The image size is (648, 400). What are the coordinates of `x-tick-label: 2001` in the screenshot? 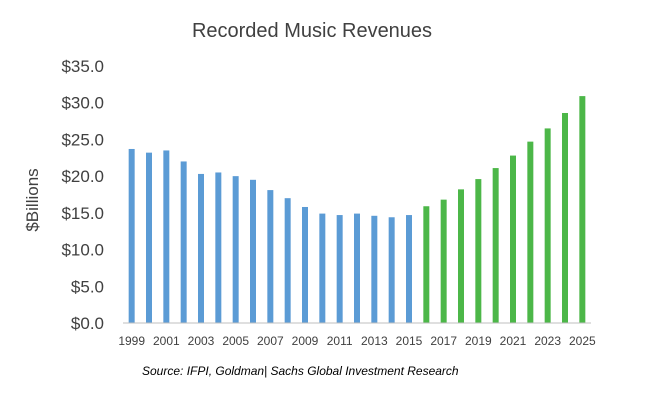 It's located at (166, 341).